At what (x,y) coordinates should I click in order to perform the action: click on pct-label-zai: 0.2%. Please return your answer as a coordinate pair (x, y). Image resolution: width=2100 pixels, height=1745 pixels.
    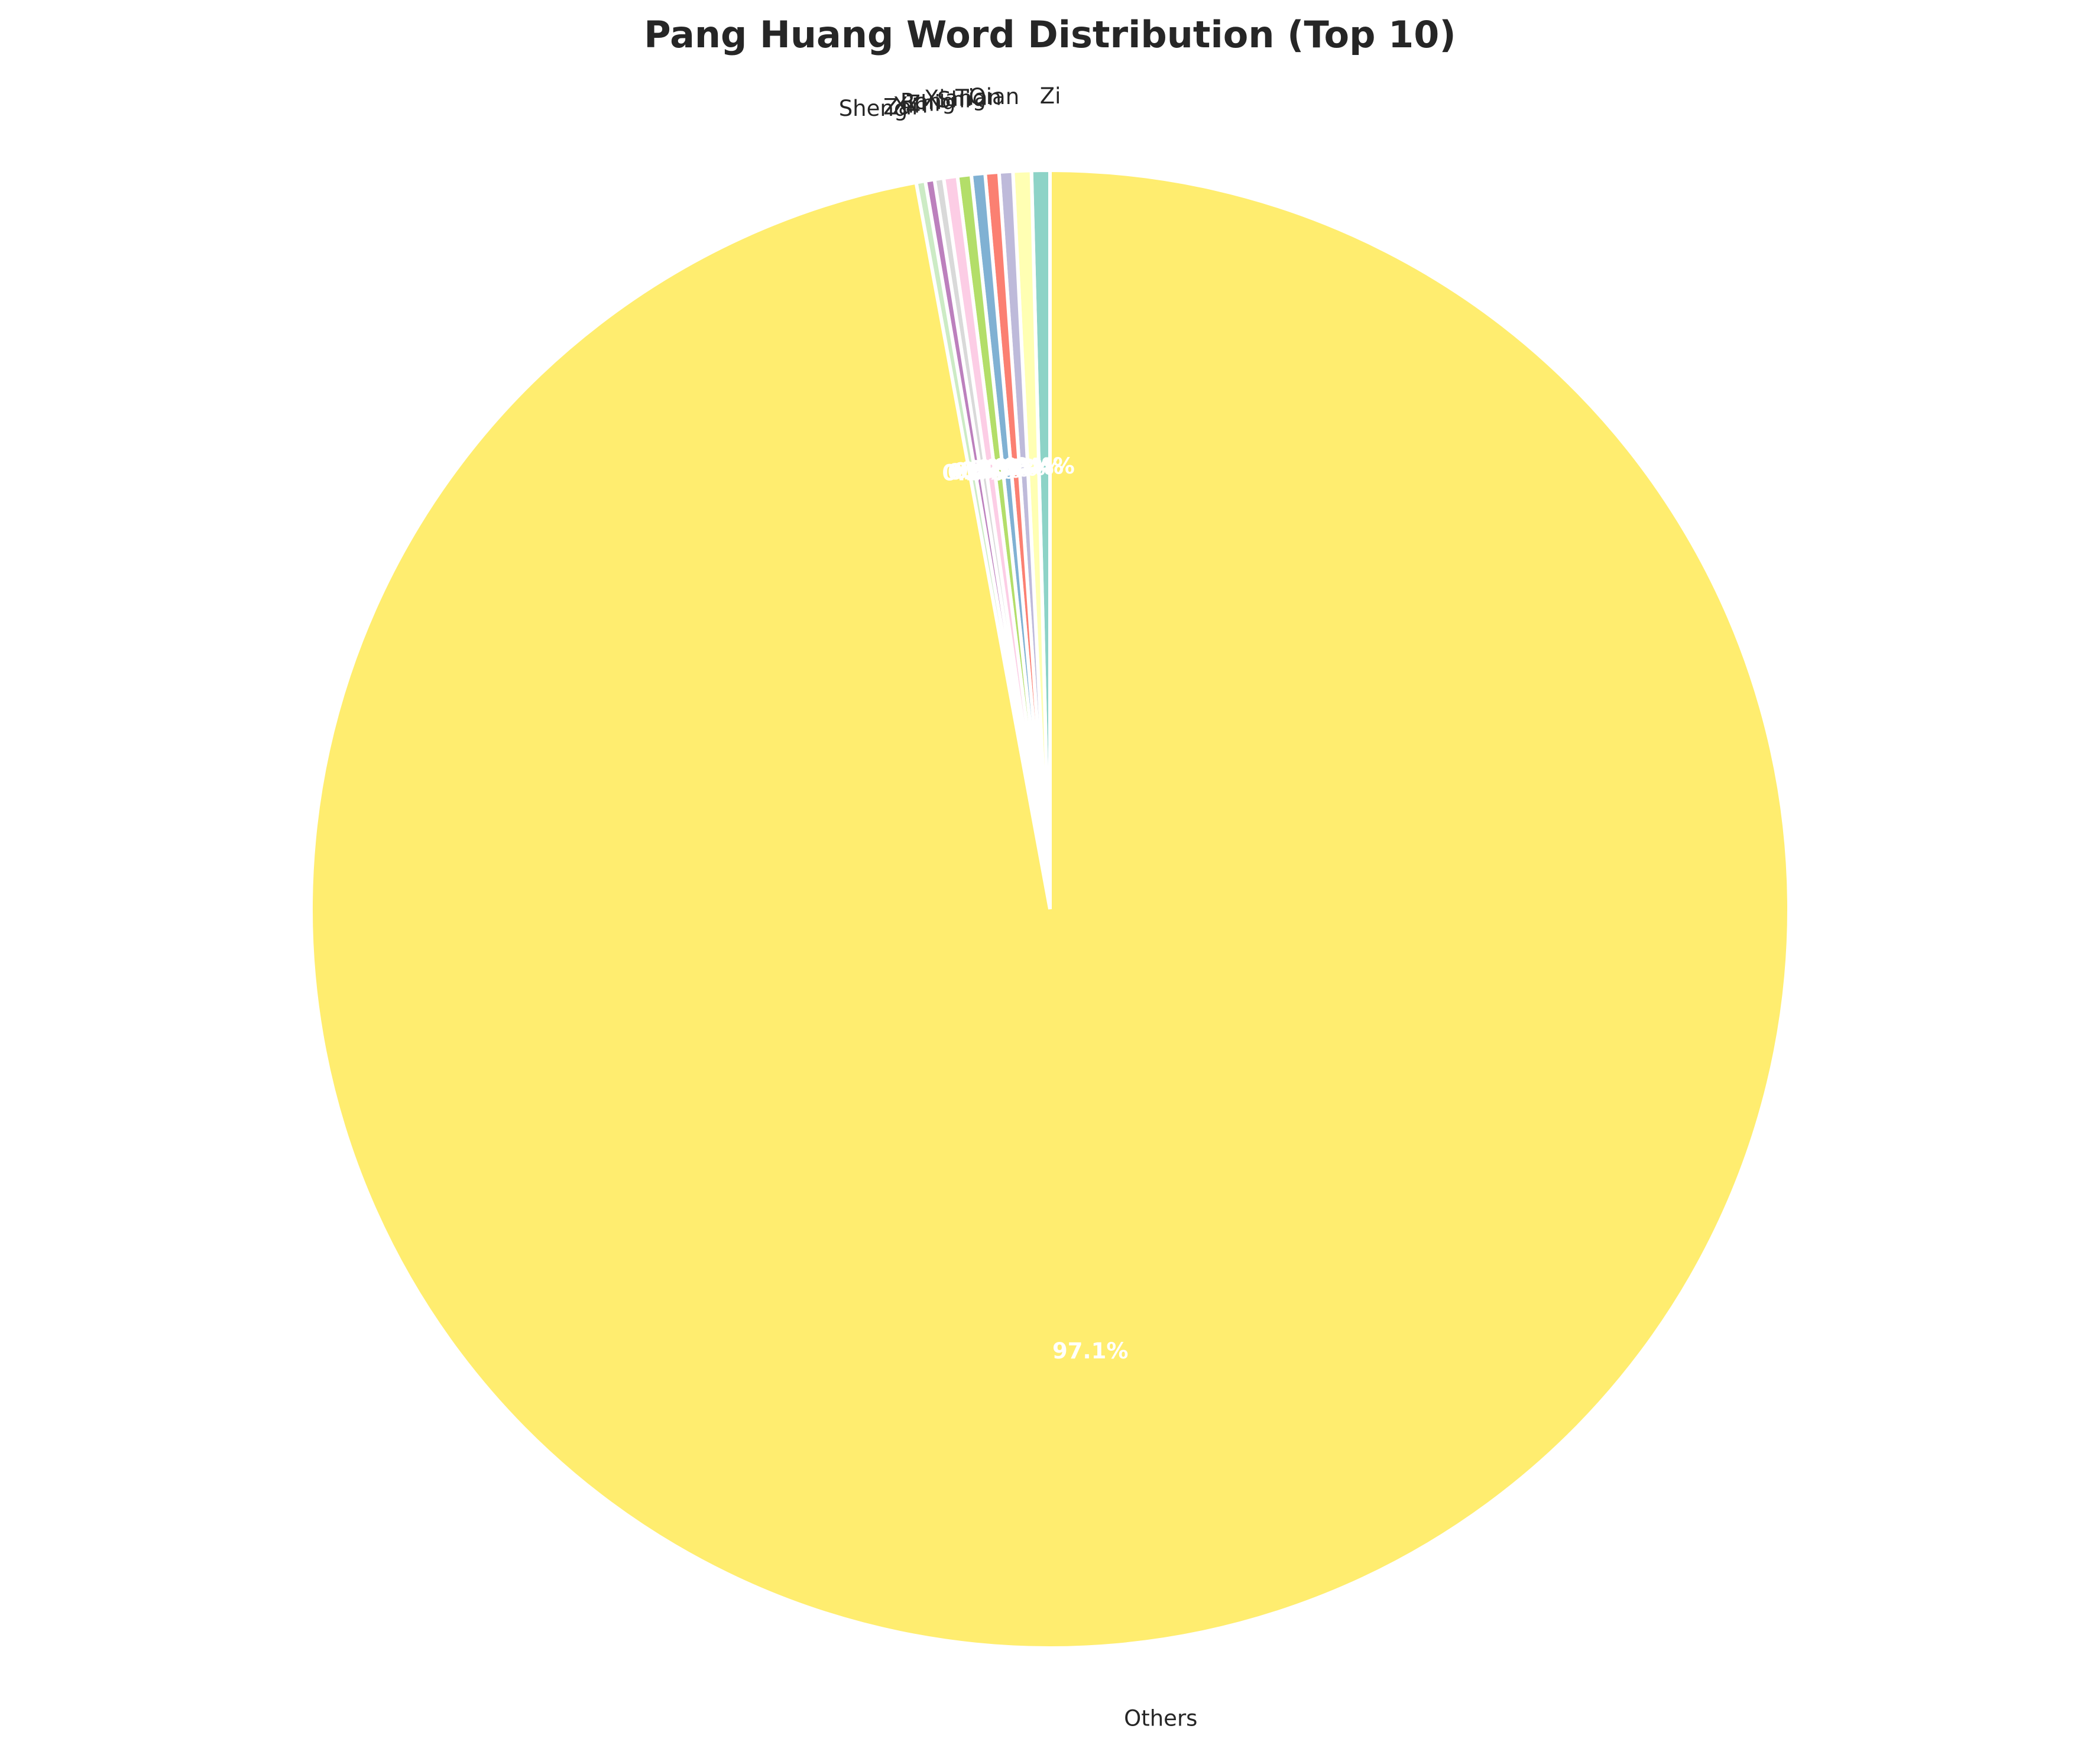
    Looking at the image, I should click on (978, 472).